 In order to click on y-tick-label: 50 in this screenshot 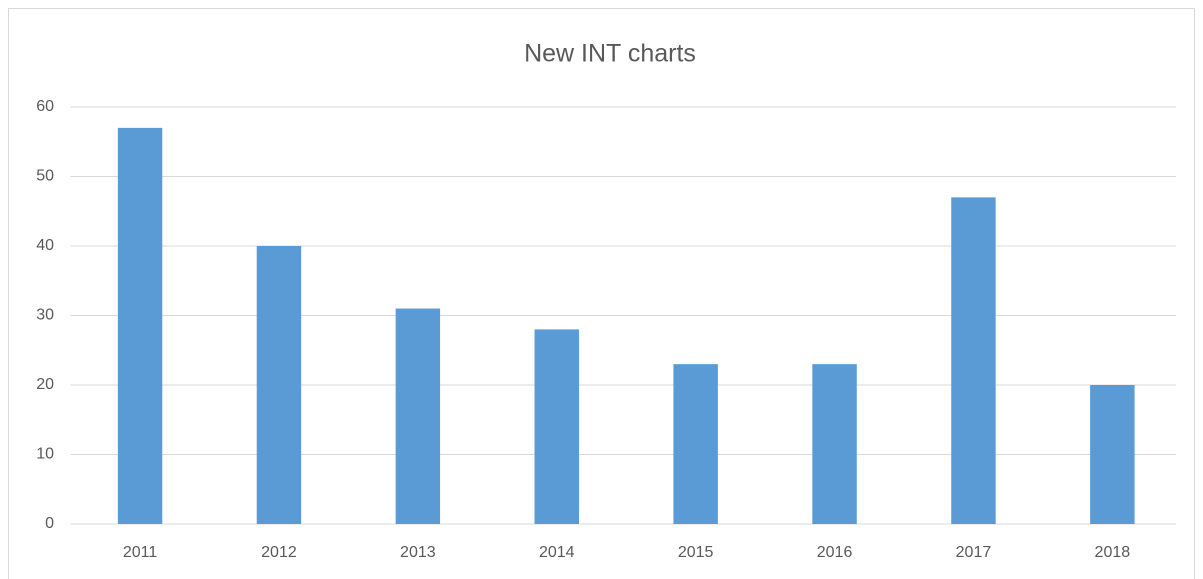, I will do `click(45, 176)`.